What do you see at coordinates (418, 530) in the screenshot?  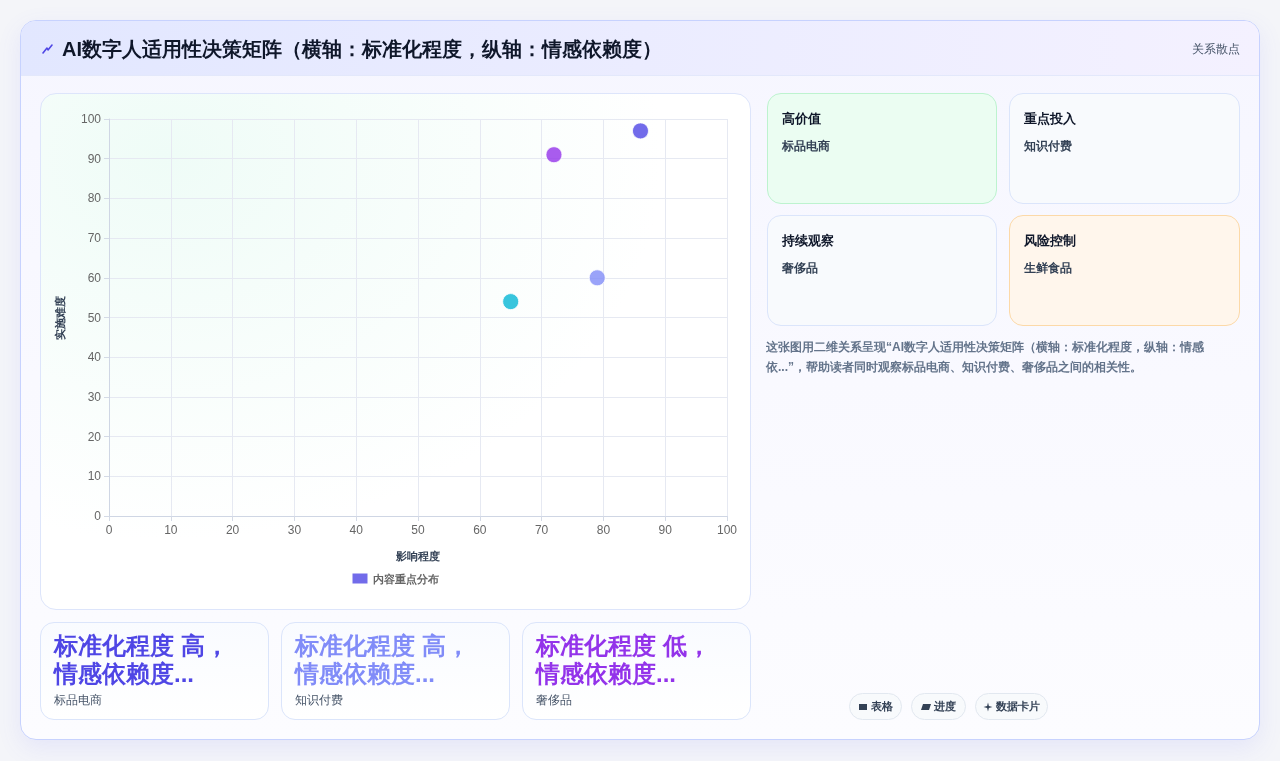 I see `x-tick-label: 50` at bounding box center [418, 530].